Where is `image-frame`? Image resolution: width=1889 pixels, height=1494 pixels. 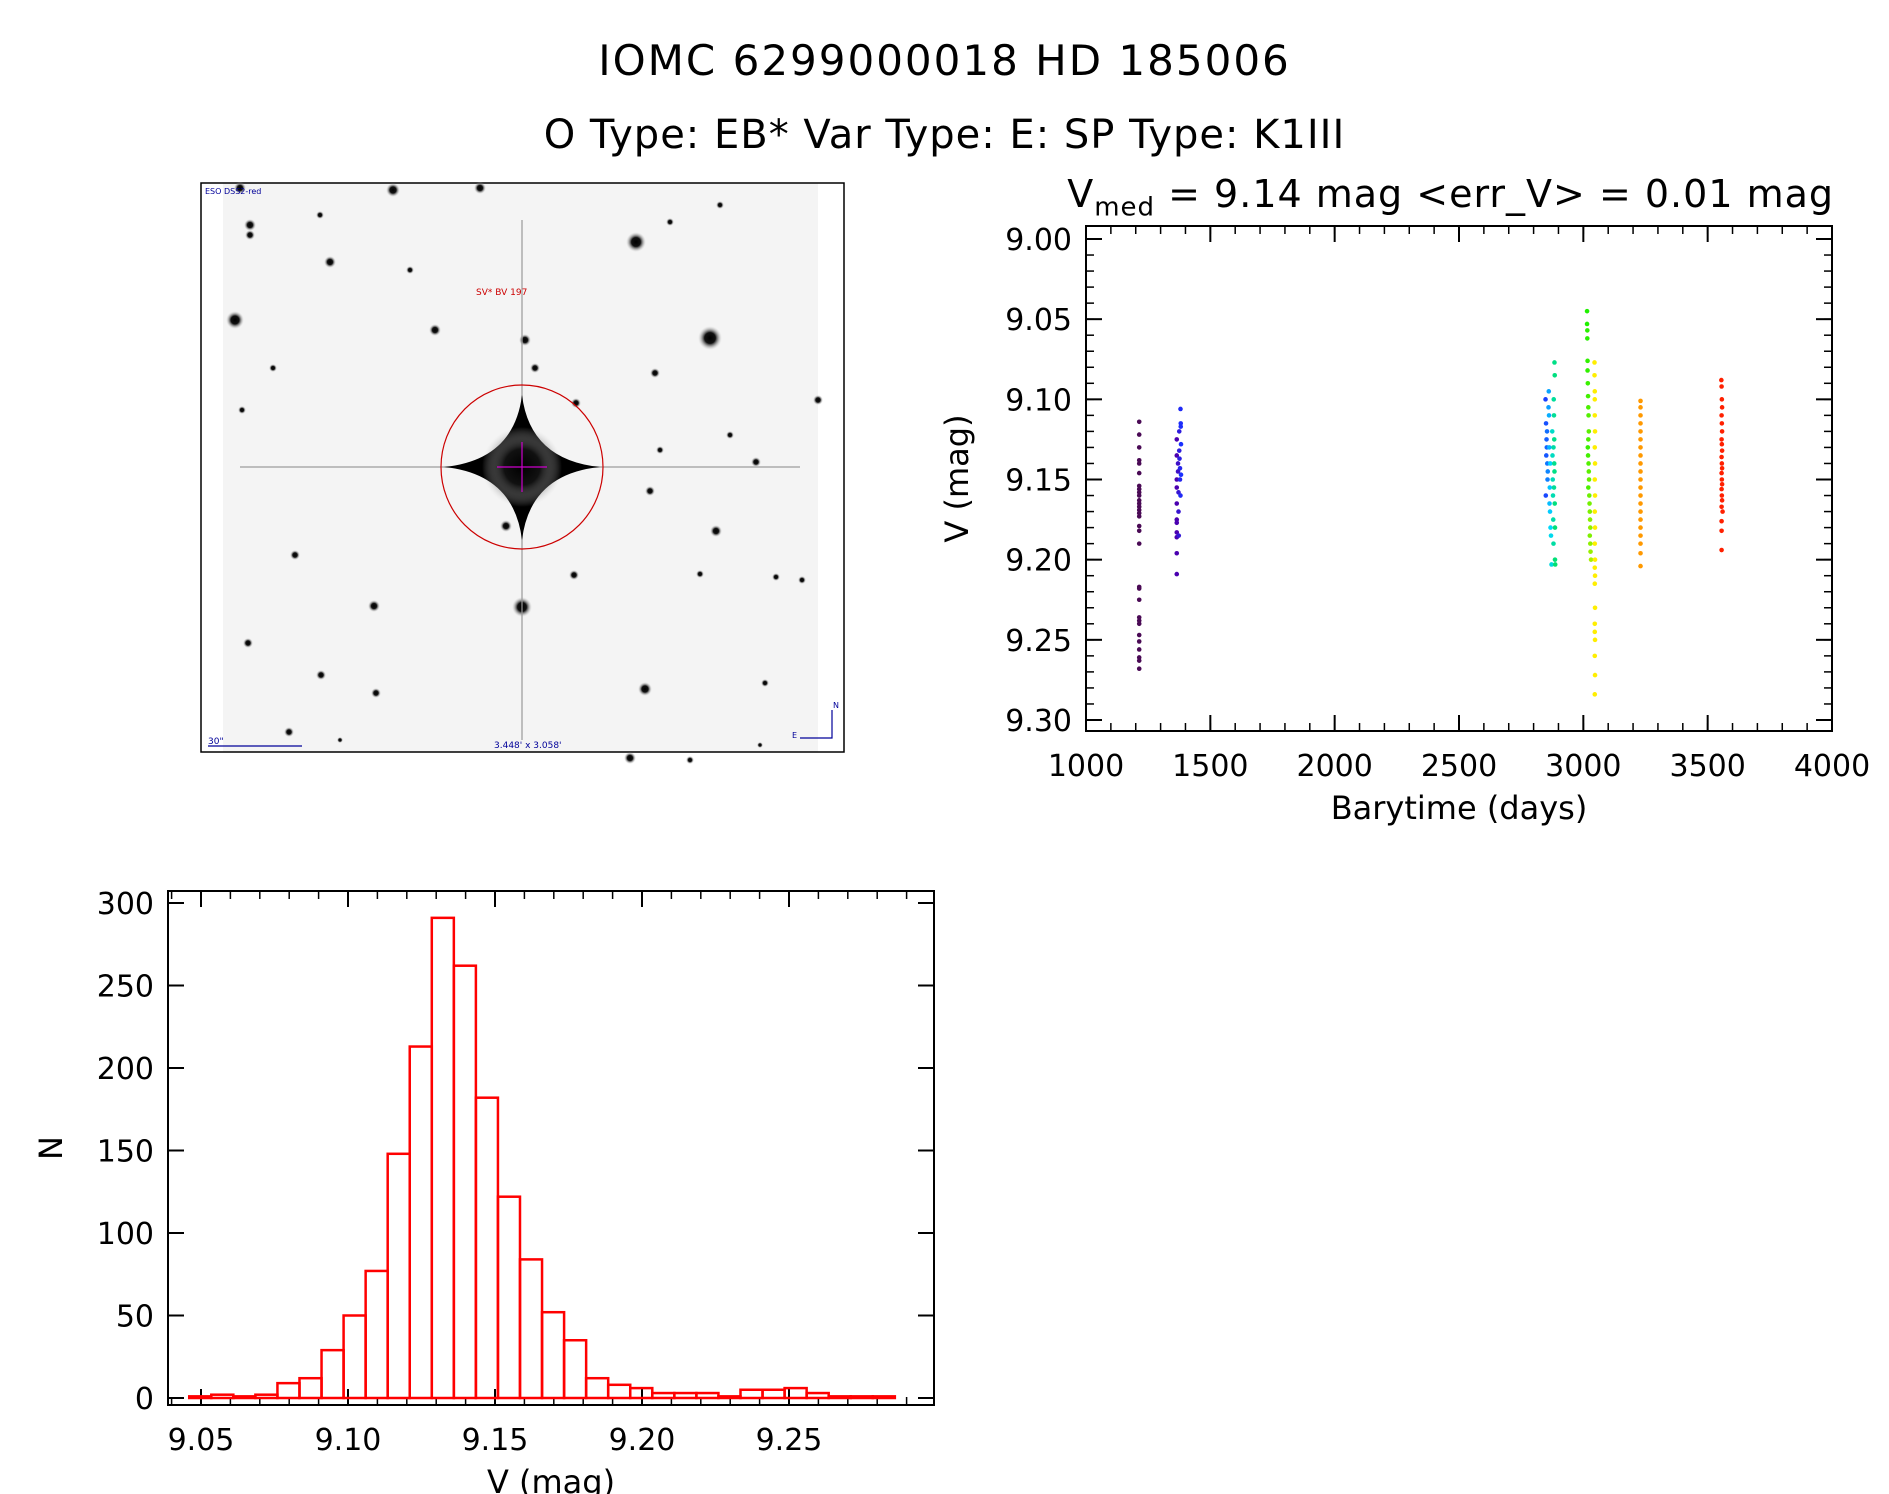 image-frame is located at coordinates (522, 467).